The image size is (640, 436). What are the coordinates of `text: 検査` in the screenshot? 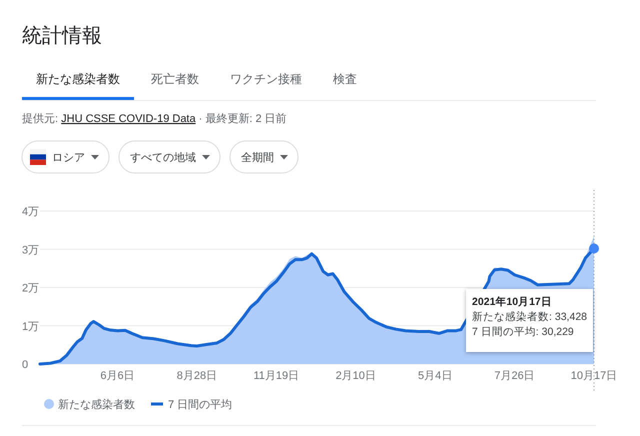 It's located at (345, 79).